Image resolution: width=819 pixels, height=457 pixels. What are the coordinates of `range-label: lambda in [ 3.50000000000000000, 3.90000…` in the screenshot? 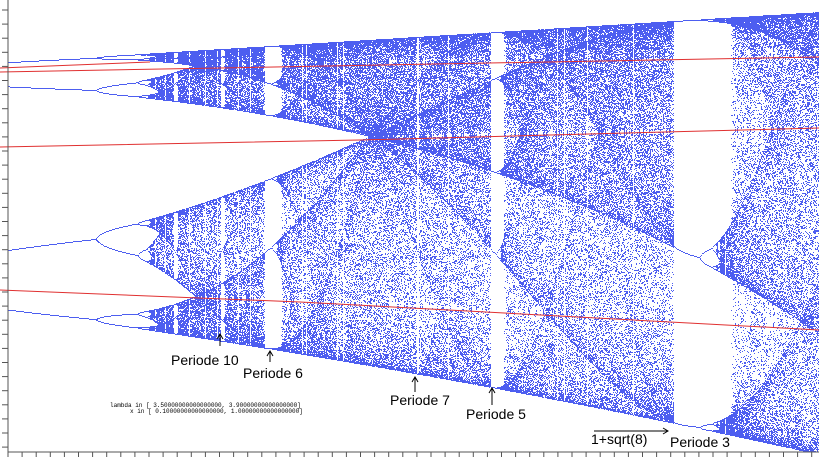 It's located at (205, 405).